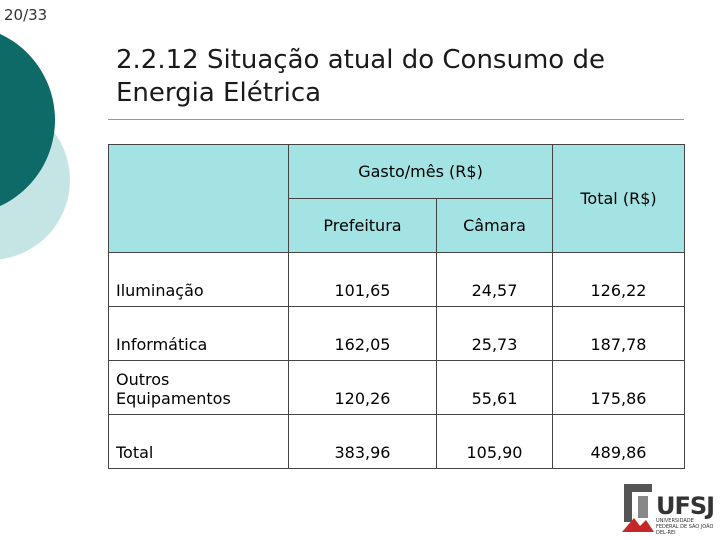 This screenshot has width=720, height=540. Describe the element at coordinates (396, 119) in the screenshot. I see `title-rule` at that location.